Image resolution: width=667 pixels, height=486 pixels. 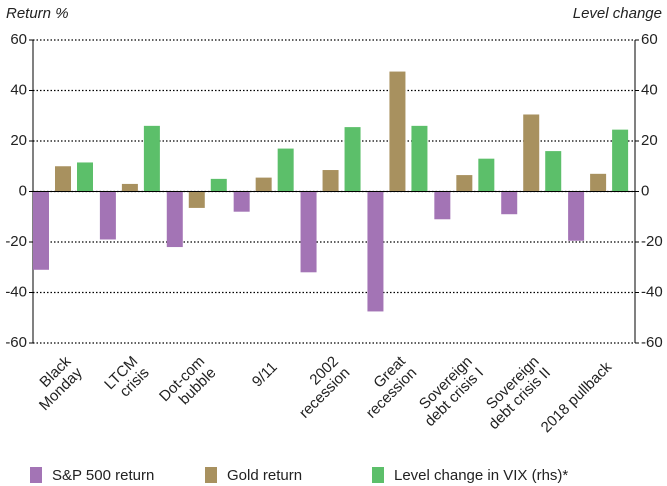 I want to click on x-tick-label: Sovereigndebt crisis I, so click(x=448, y=391).